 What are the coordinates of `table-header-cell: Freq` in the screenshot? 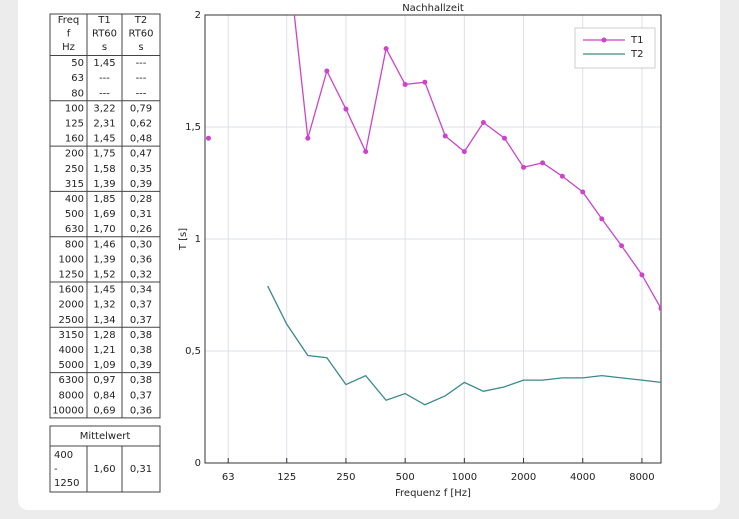 It's located at (68, 20).